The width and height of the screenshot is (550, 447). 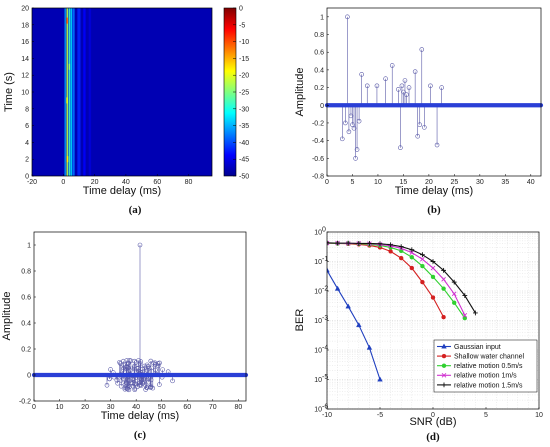 I want to click on ber-plot-area, so click(x=402, y=311).